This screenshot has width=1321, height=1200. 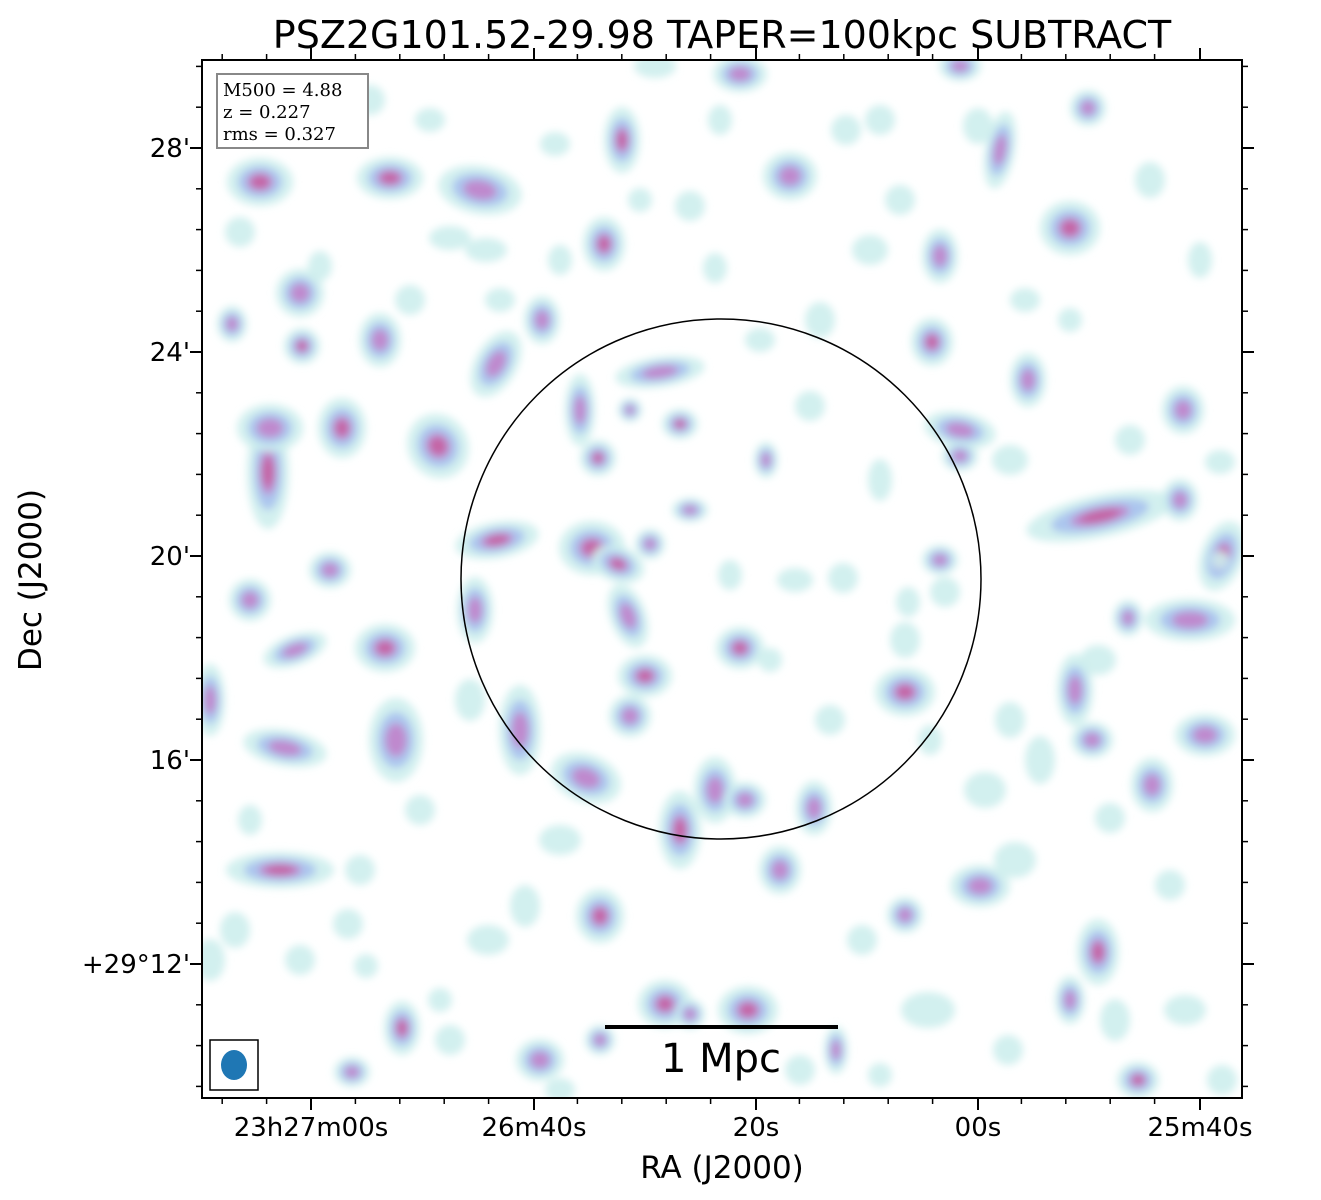 What do you see at coordinates (721, 1059) in the screenshot?
I see `scale-bar-label: 1 Mpc` at bounding box center [721, 1059].